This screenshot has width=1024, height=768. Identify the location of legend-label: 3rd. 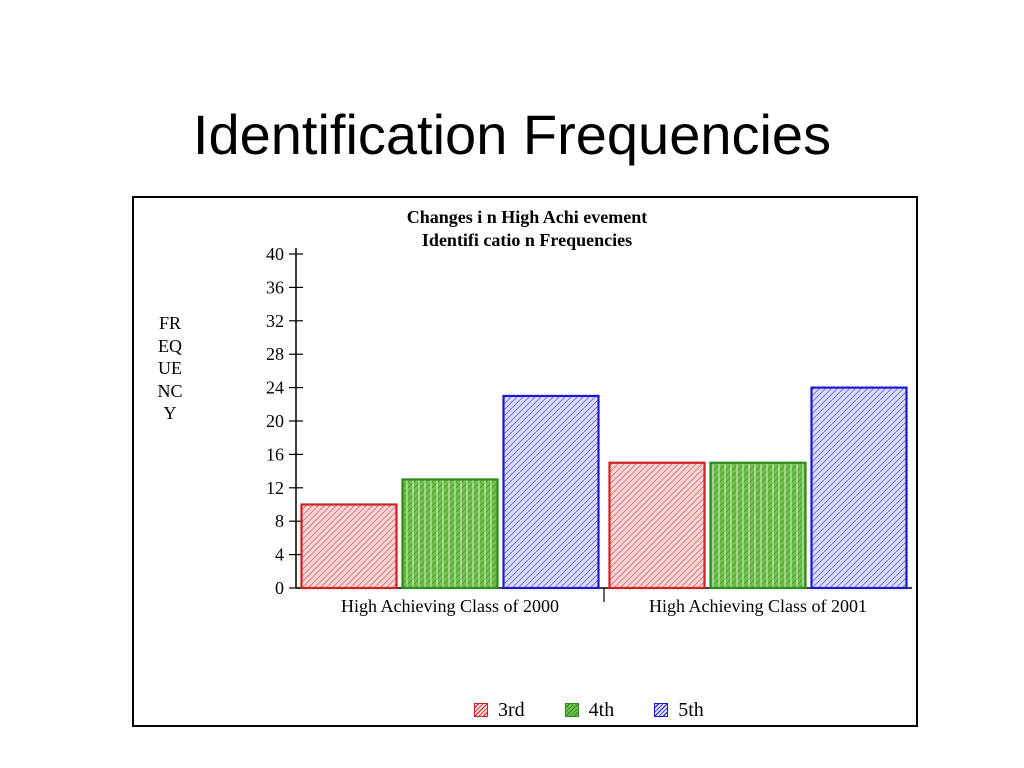
(511, 709).